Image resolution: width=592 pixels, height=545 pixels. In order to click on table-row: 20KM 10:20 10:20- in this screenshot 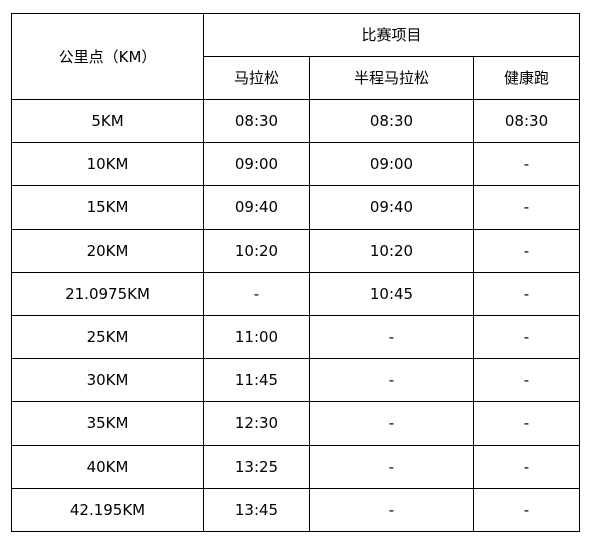, I will do `click(296, 250)`.